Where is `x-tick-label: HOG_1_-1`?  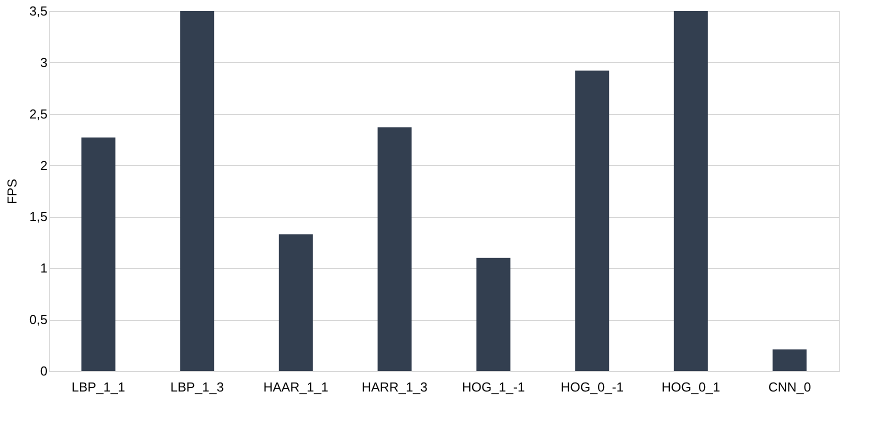 x-tick-label: HOG_1_-1 is located at coordinates (493, 387).